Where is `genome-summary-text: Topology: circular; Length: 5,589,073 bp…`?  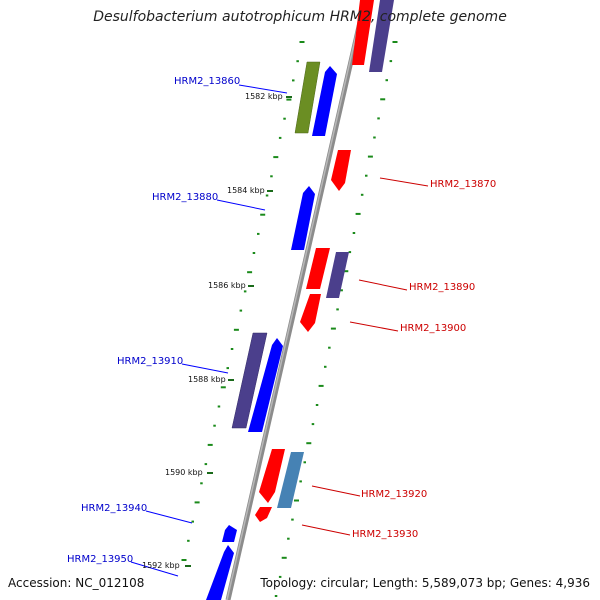
genome-summary-text: Topology: circular; Length: 5,589,073 bp… is located at coordinates (425, 583).